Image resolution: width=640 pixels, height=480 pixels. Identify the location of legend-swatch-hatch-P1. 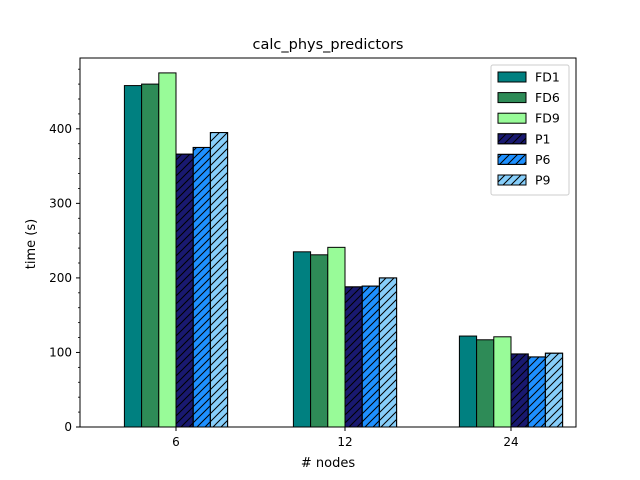
(512, 139).